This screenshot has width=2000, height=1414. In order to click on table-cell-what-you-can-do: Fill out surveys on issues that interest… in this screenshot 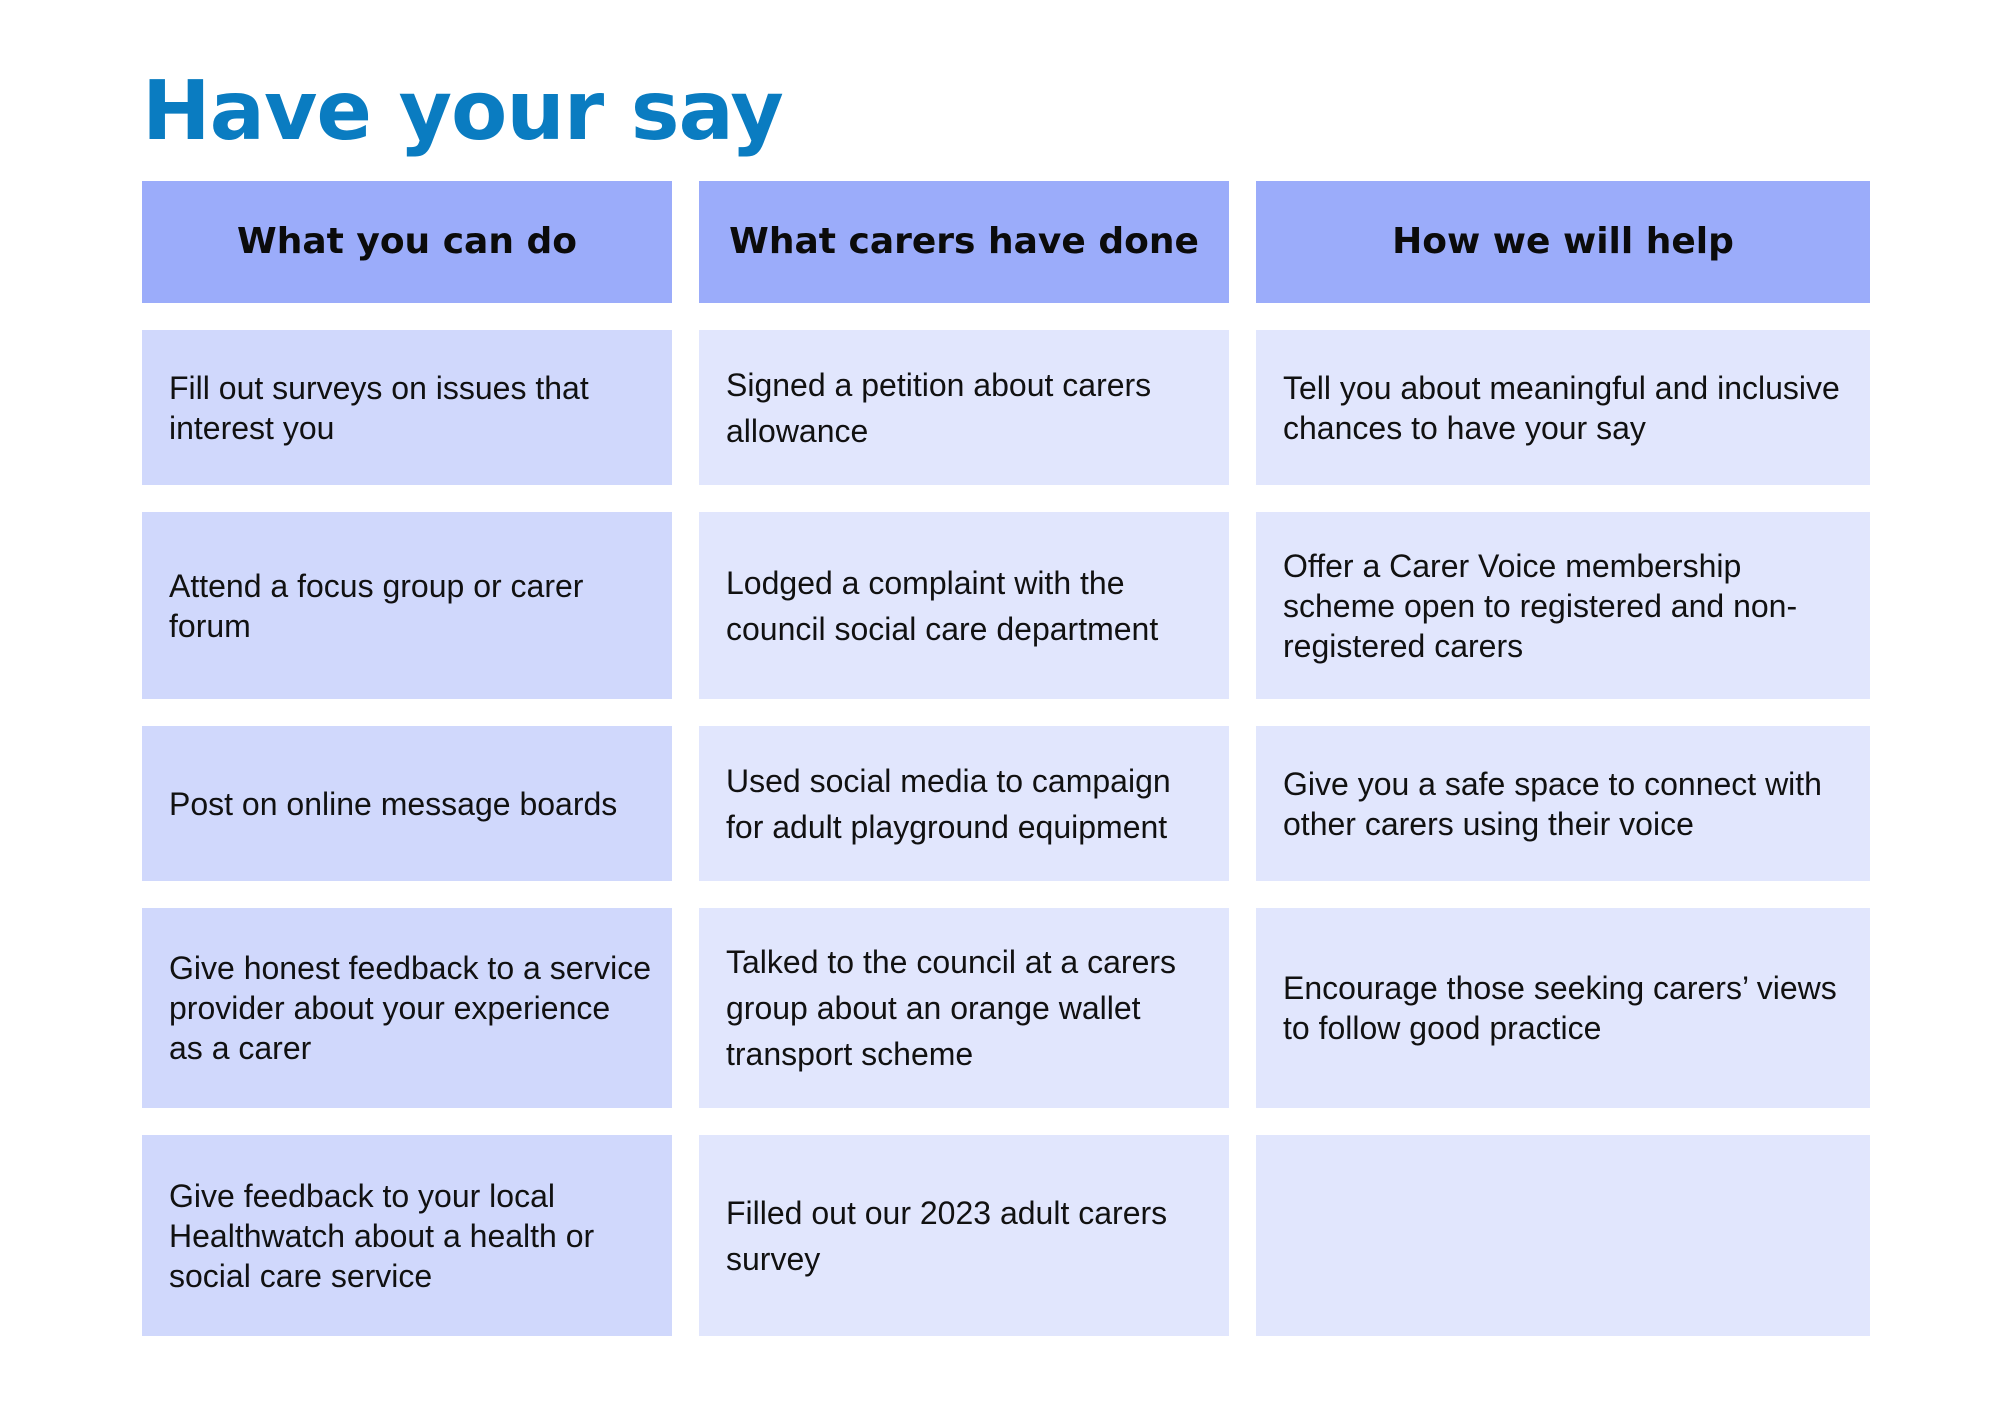, I will do `click(407, 407)`.